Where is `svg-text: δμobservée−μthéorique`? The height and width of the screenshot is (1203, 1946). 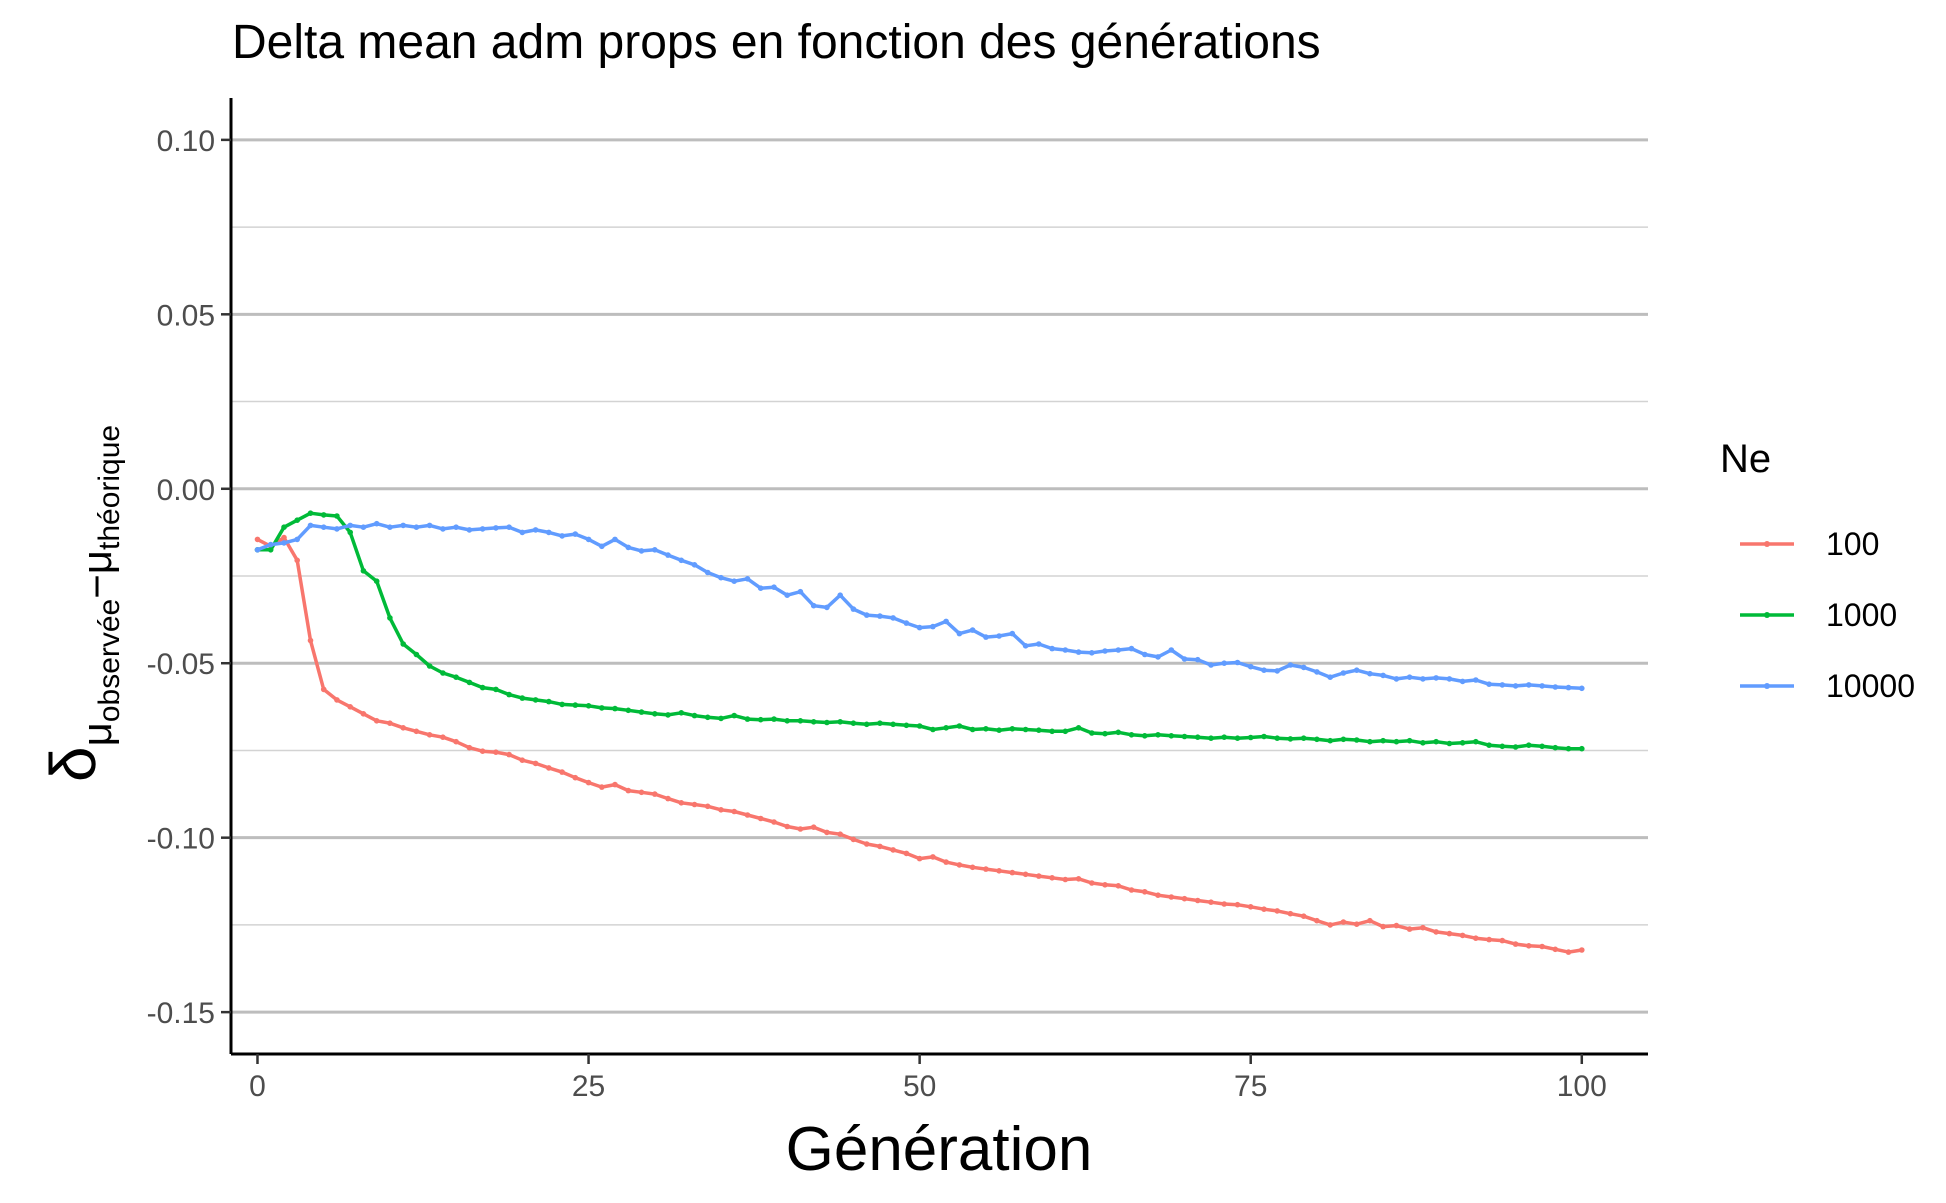
svg-text: δμobservée−μthéorique is located at coordinates (81, 603).